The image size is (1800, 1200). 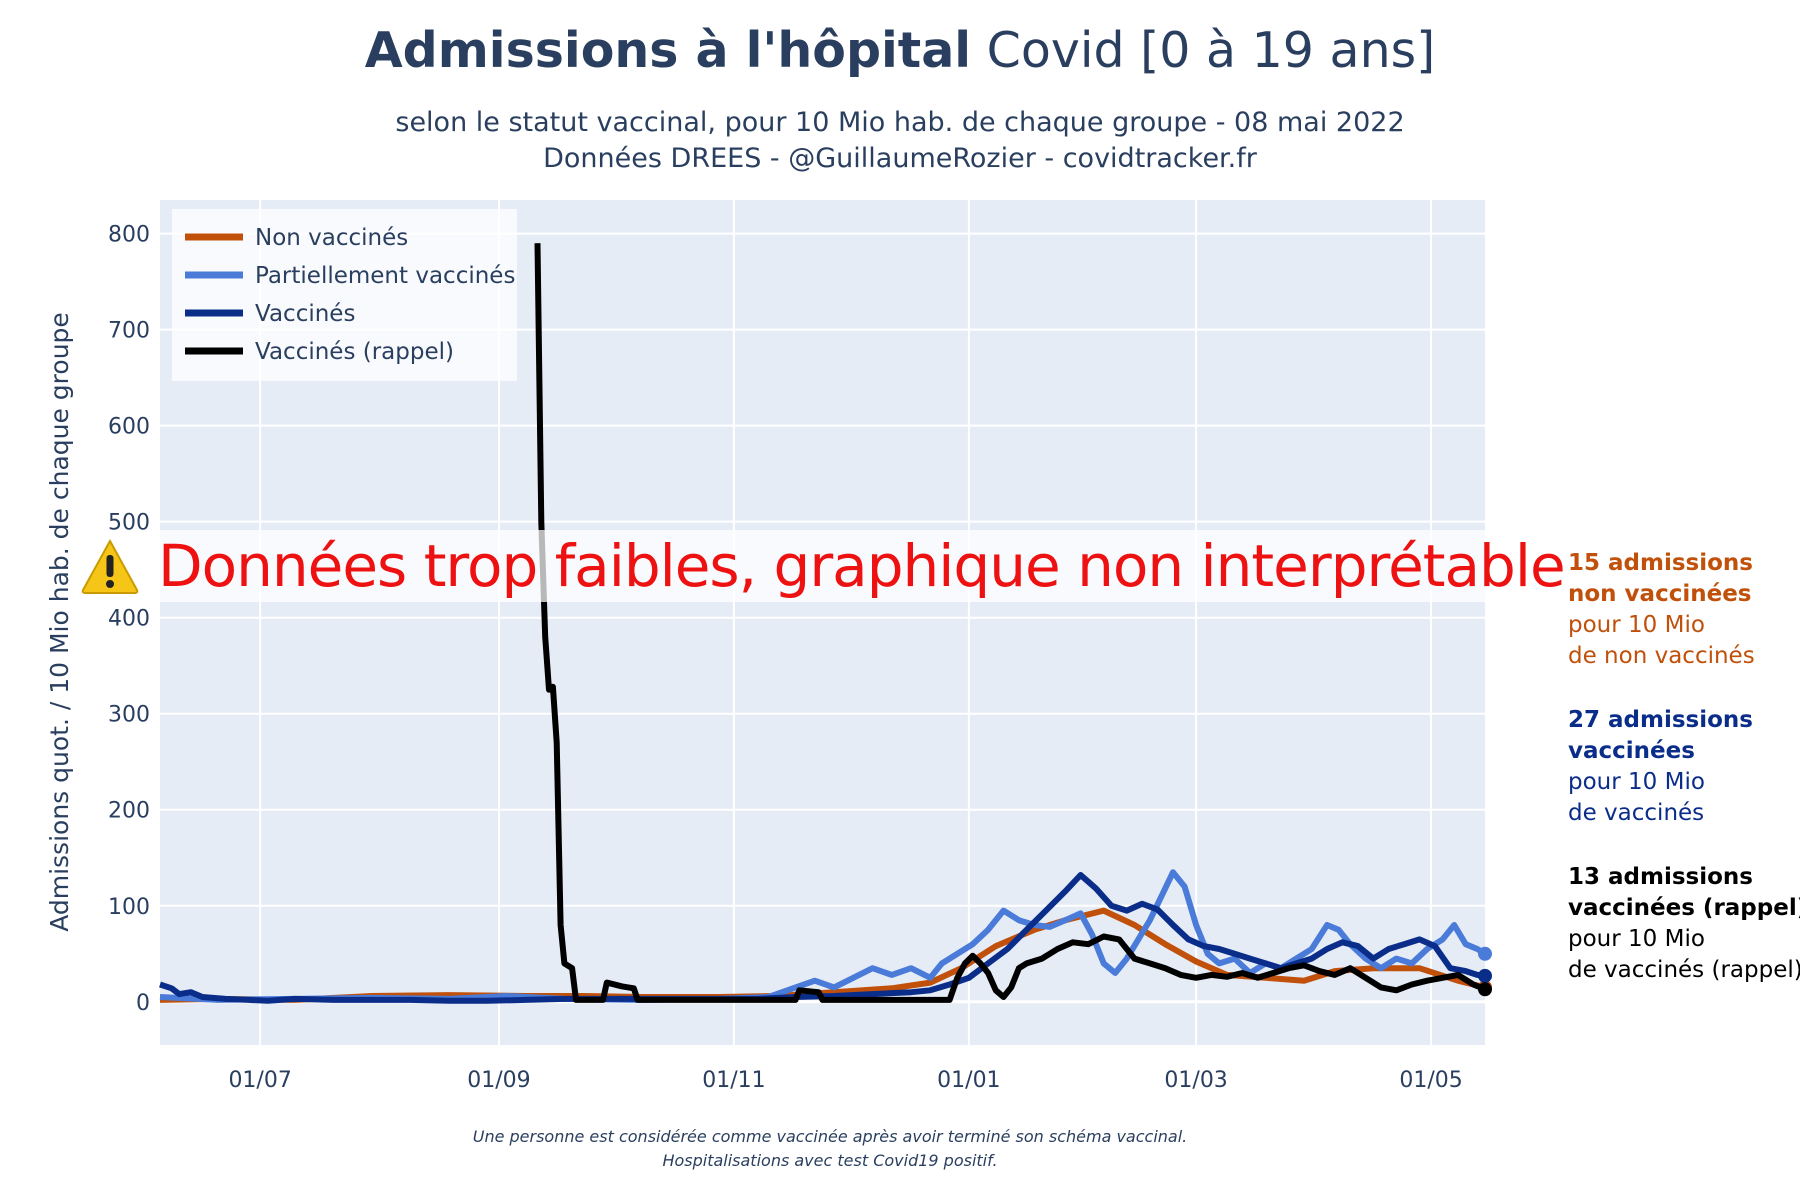 I want to click on legend-label: Vaccinés (rappel), so click(x=354, y=352).